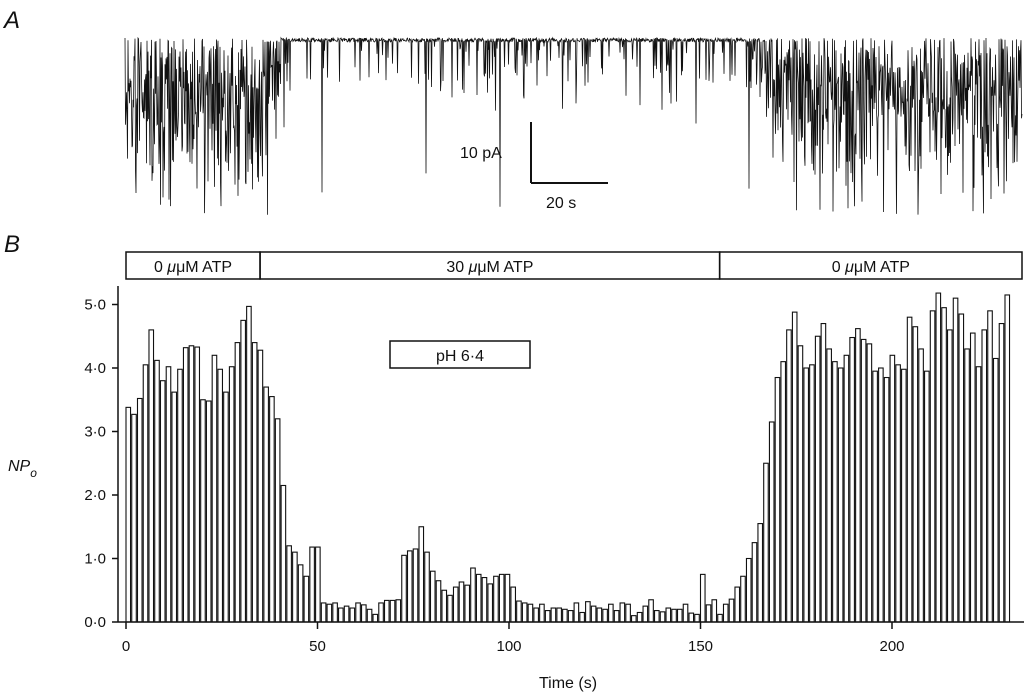 This screenshot has height=694, width=1024. What do you see at coordinates (22, 469) in the screenshot?
I see `y-axis-title: NPo` at bounding box center [22, 469].